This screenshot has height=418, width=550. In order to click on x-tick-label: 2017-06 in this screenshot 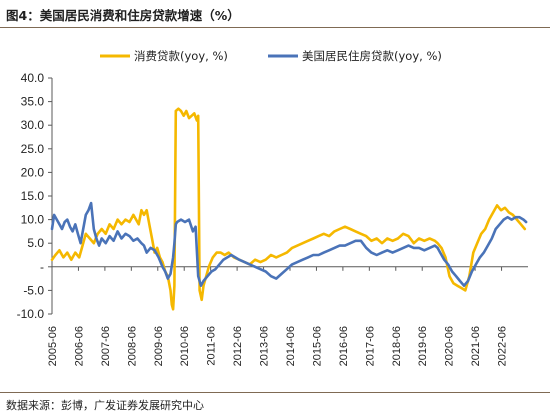, I will do `click(370, 346)`.